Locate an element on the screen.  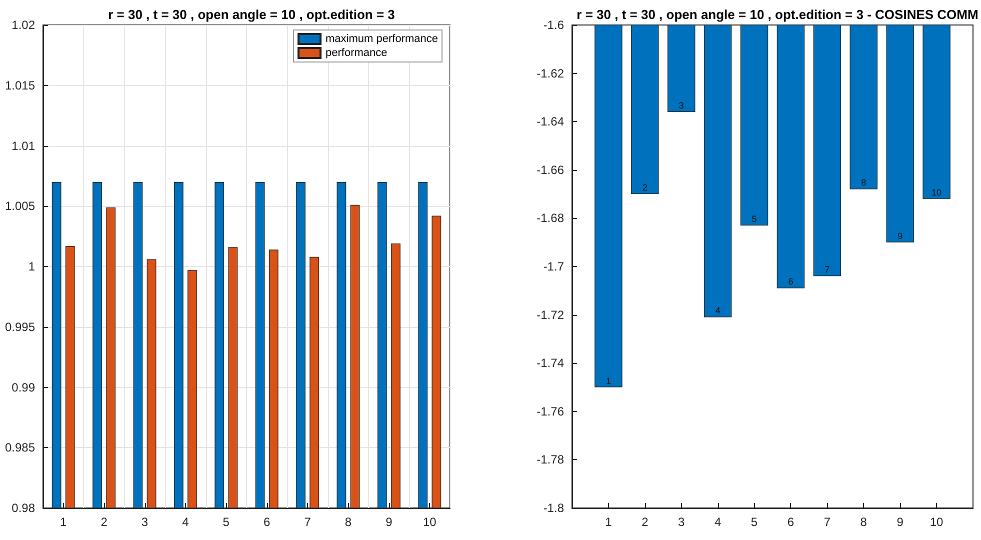
y-tick-label: -1.72 is located at coordinates (550, 315).